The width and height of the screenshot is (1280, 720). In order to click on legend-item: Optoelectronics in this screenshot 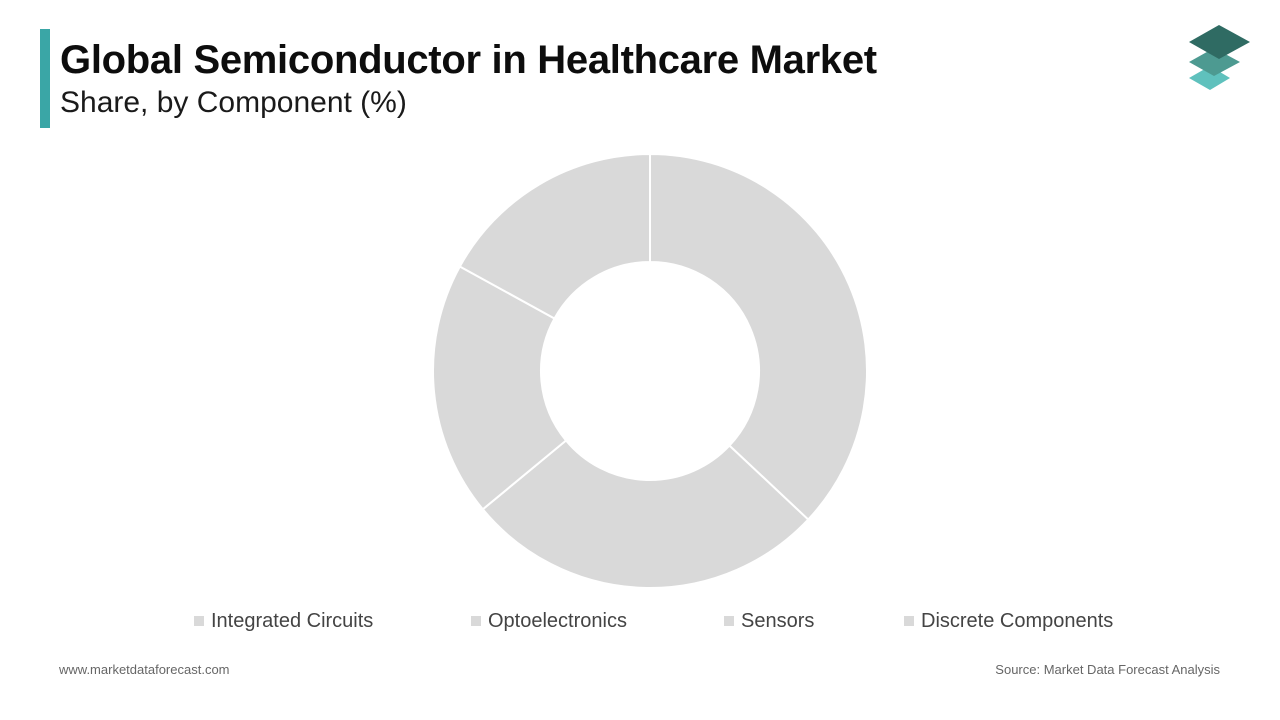, I will do `click(549, 621)`.